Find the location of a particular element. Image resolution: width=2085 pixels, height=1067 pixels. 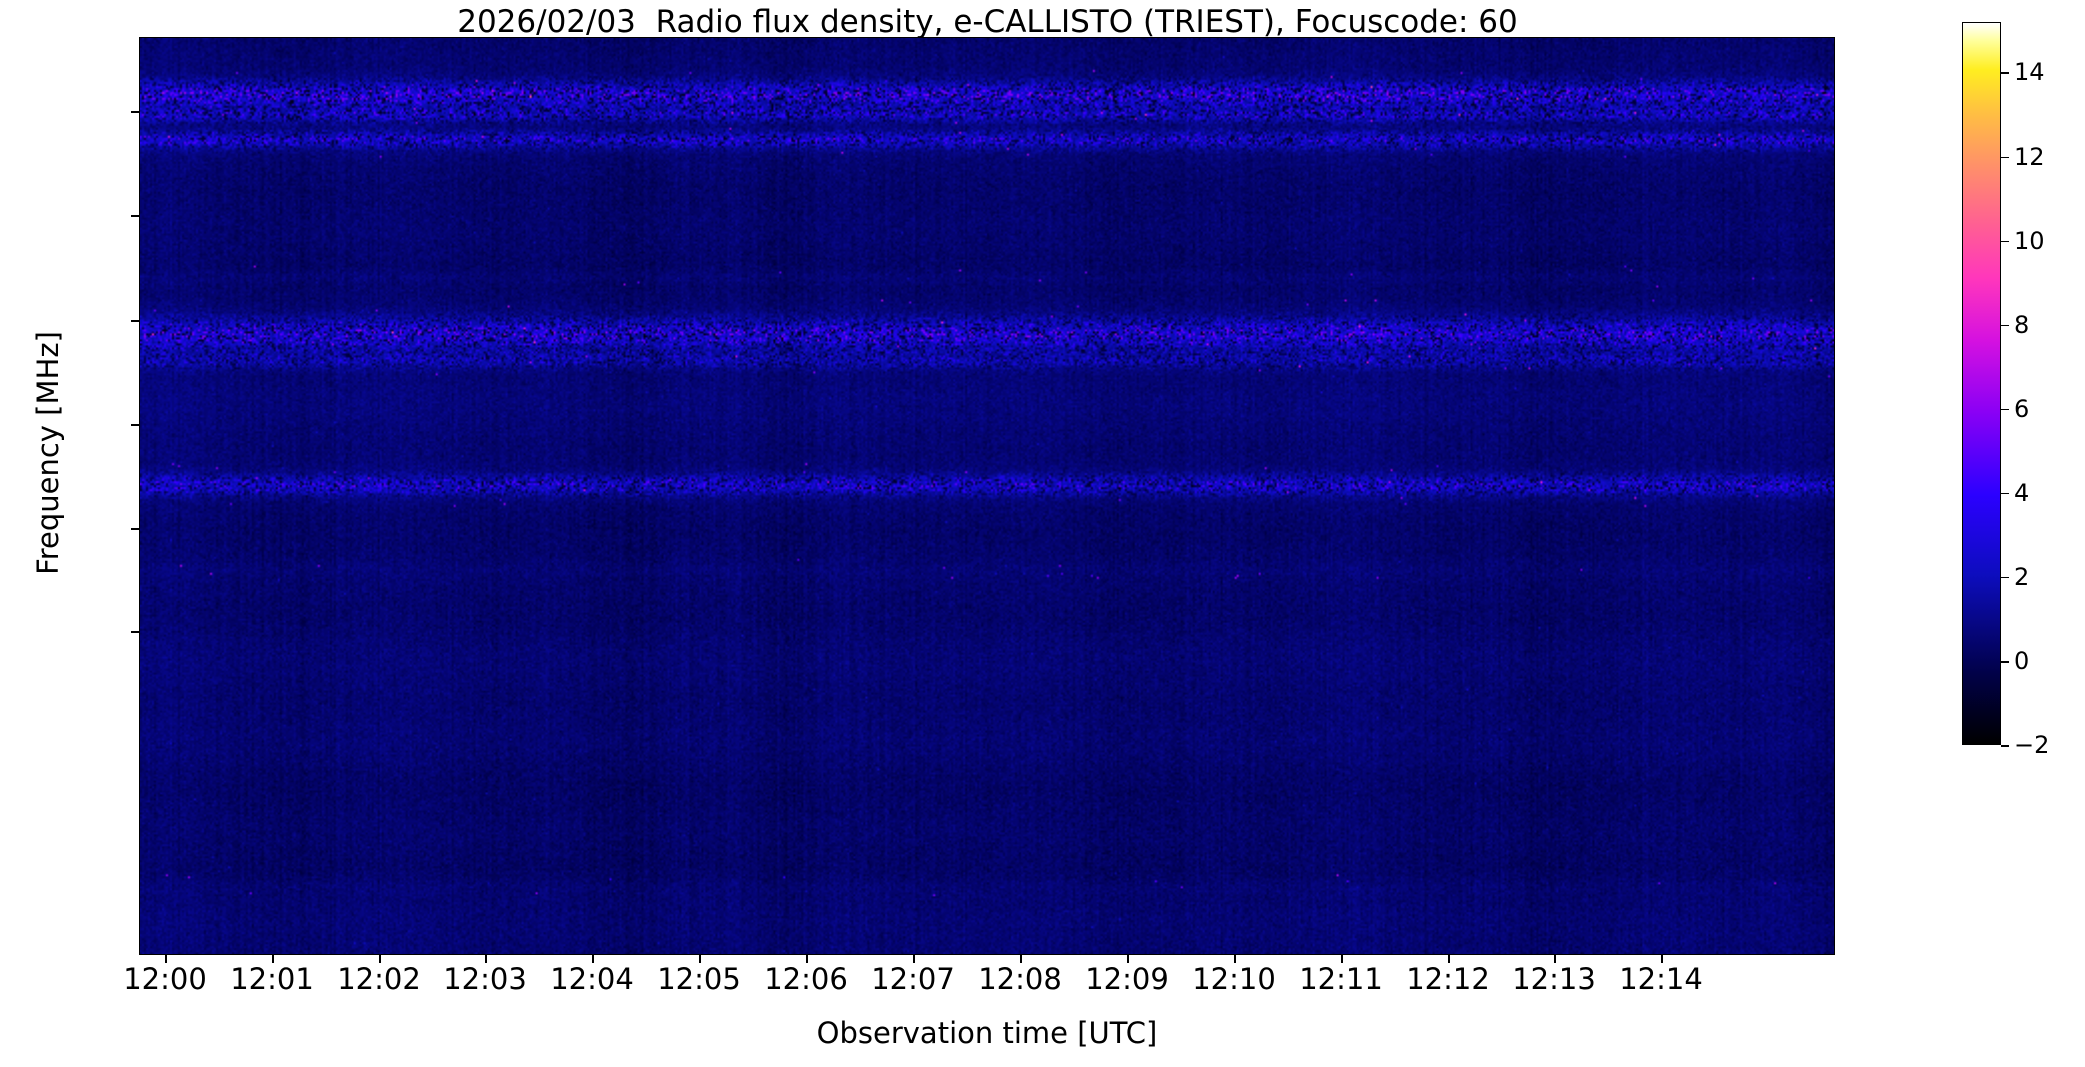

x-axis-tick-label: 12:09 is located at coordinates (1127, 979).